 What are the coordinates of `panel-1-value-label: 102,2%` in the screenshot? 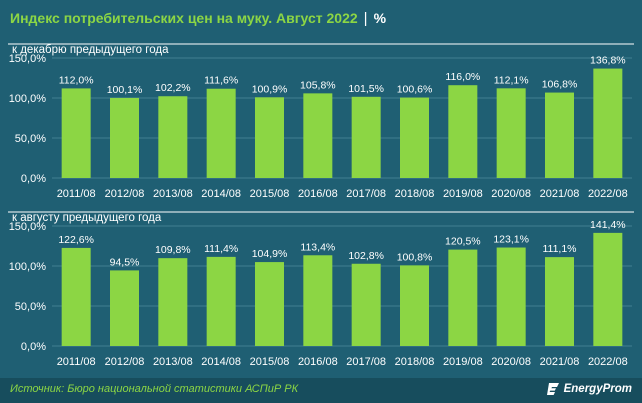 It's located at (173, 88).